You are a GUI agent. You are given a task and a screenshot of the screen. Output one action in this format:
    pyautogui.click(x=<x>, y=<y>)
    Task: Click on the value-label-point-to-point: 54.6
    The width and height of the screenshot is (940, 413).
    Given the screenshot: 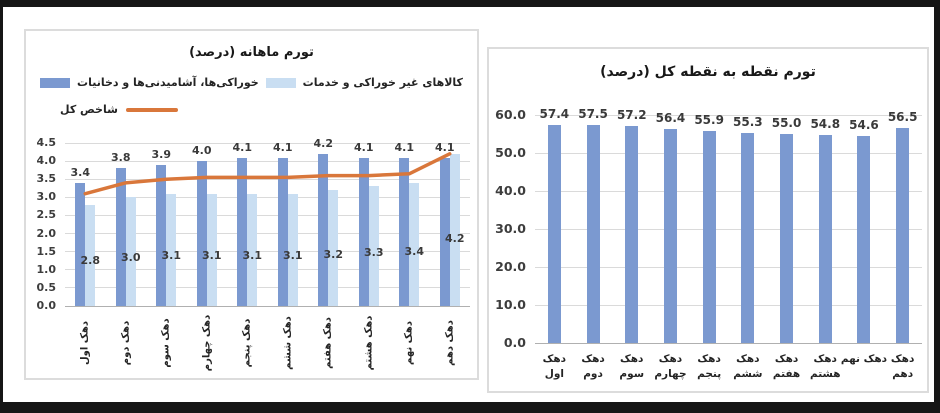 What is the action you would take?
    pyautogui.click(x=864, y=124)
    